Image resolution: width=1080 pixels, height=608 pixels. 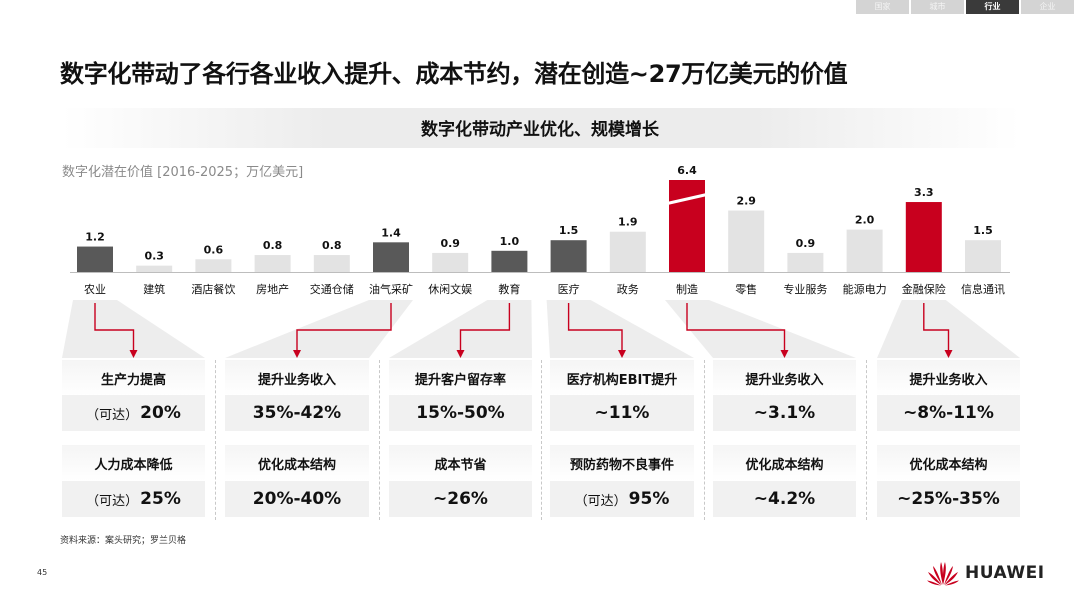 What do you see at coordinates (1047, 7) in the screenshot?
I see `nav-tab-enterprise: 企业` at bounding box center [1047, 7].